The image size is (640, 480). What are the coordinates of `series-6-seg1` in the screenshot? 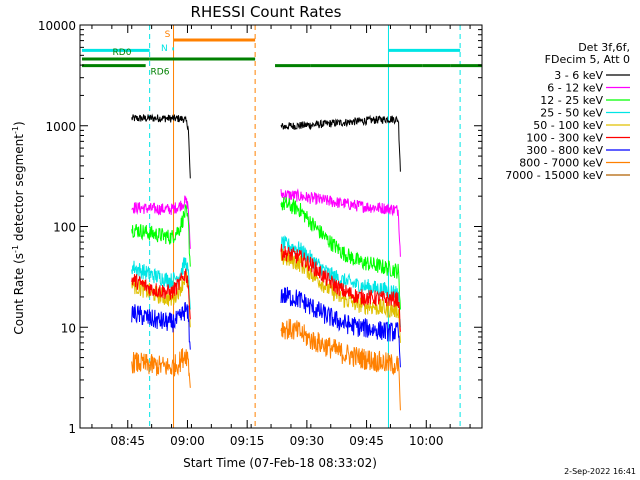 It's located at (161, 325).